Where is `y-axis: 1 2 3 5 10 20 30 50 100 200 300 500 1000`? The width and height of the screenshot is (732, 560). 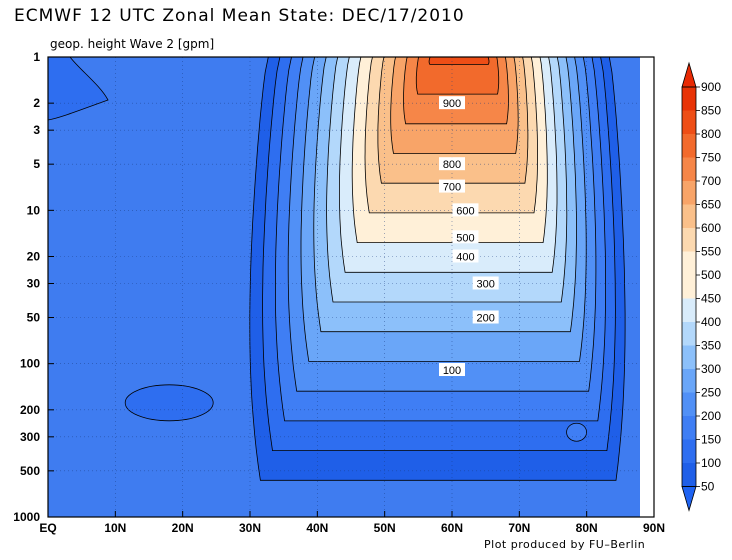 y-axis: 1 2 3 5 10 20 30 50 100 200 300 500 1000 is located at coordinates (33, 287).